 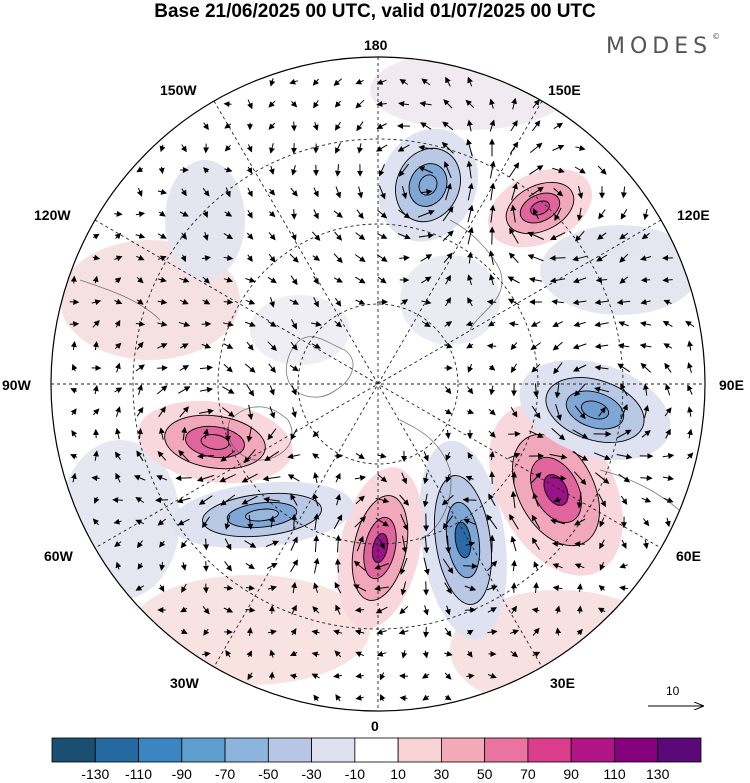 I want to click on colorbar-tick-label: 110, so click(x=614, y=774).